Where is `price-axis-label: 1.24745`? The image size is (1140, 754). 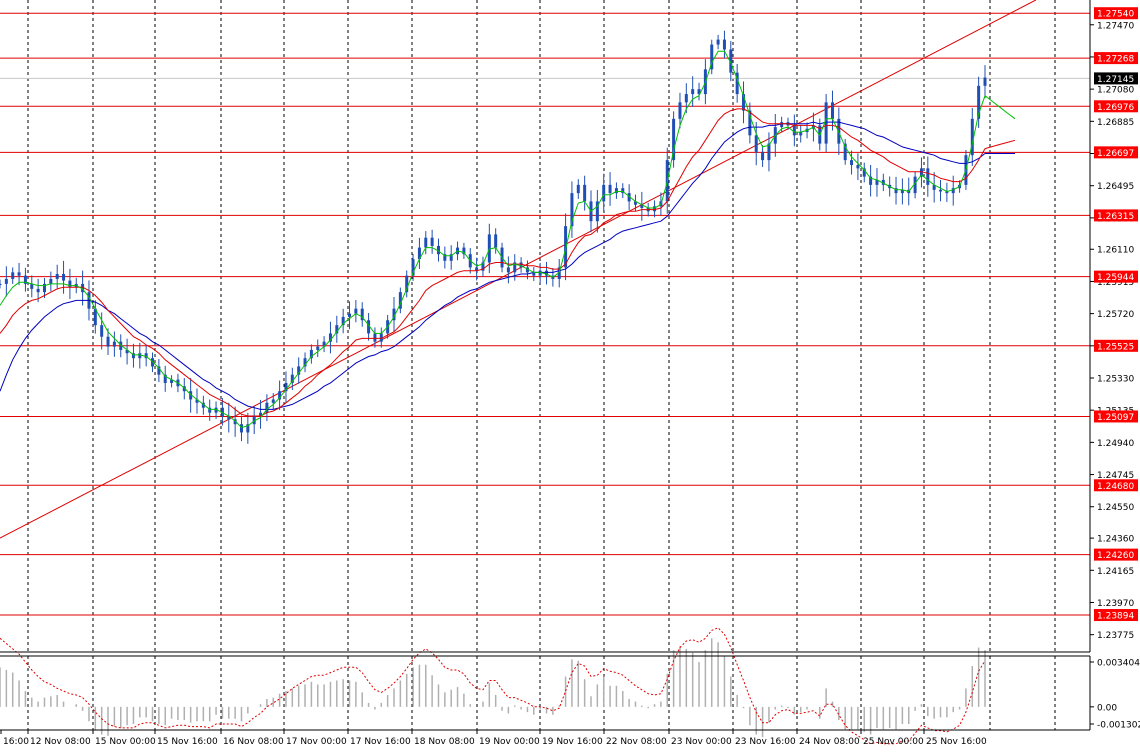 price-axis-label: 1.24745 is located at coordinates (1115, 476).